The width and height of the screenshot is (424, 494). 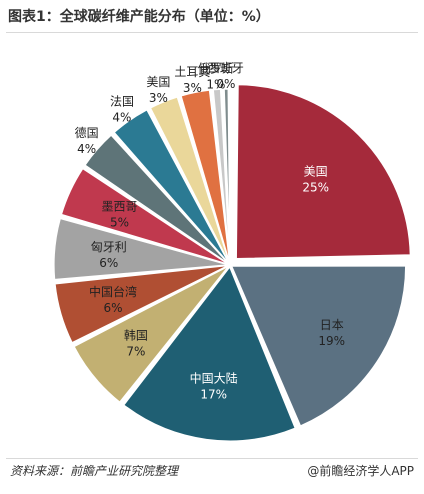 What do you see at coordinates (109, 247) in the screenshot?
I see `slice-label: 匈牙利` at bounding box center [109, 247].